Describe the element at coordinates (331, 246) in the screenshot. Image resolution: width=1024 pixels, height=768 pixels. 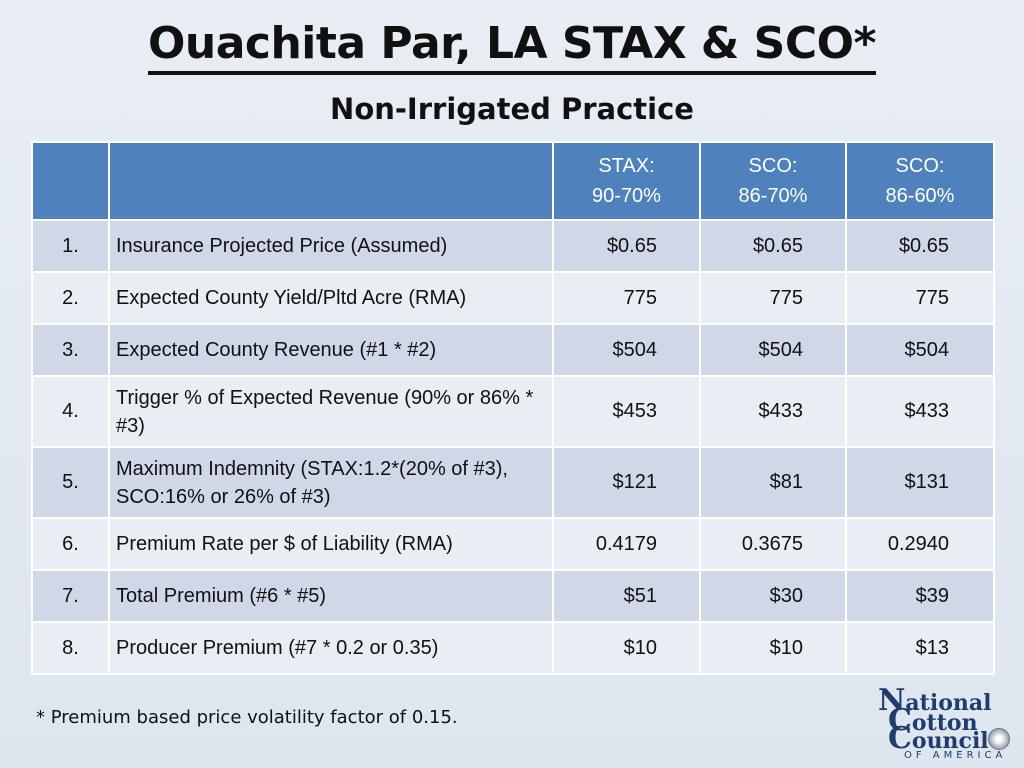
I see `row-description: Insurance Projected Price (Assumed)` at that location.